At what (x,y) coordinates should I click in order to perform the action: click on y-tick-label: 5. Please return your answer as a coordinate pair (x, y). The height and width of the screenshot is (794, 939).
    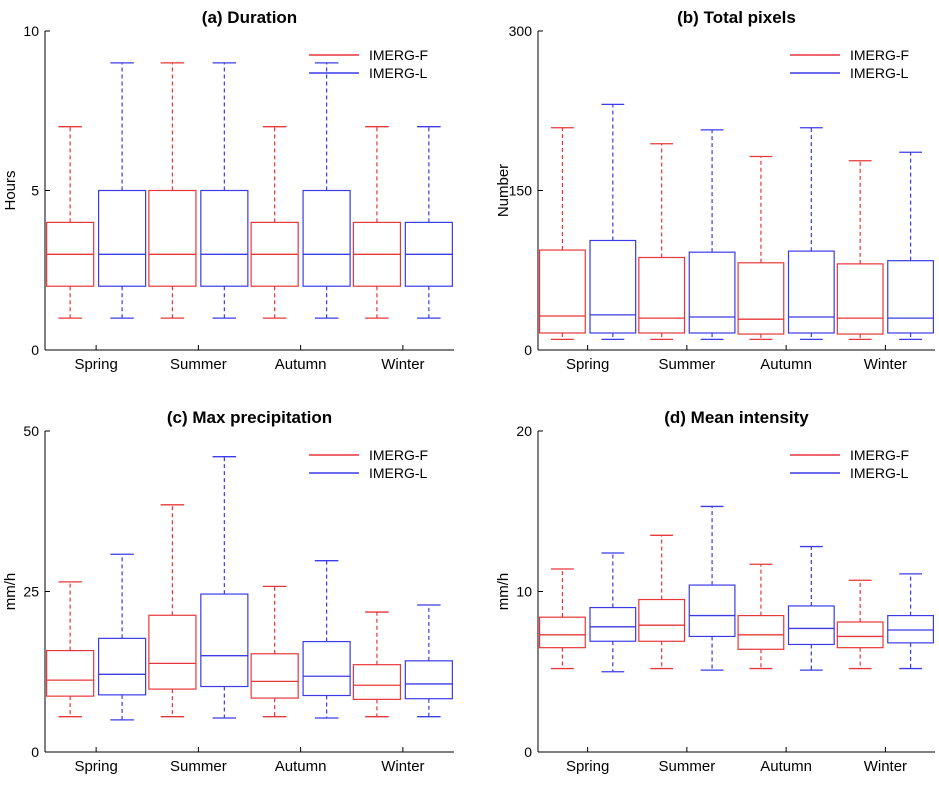
    Looking at the image, I should click on (35, 191).